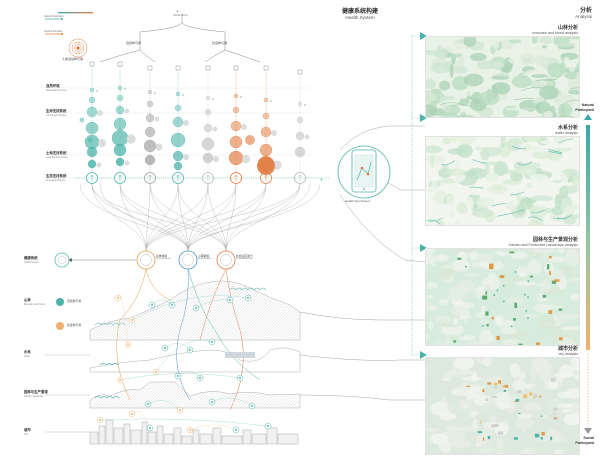 The height and width of the screenshot is (465, 600). Describe the element at coordinates (423, 195) in the screenshot. I see `map-play-icons` at that location.